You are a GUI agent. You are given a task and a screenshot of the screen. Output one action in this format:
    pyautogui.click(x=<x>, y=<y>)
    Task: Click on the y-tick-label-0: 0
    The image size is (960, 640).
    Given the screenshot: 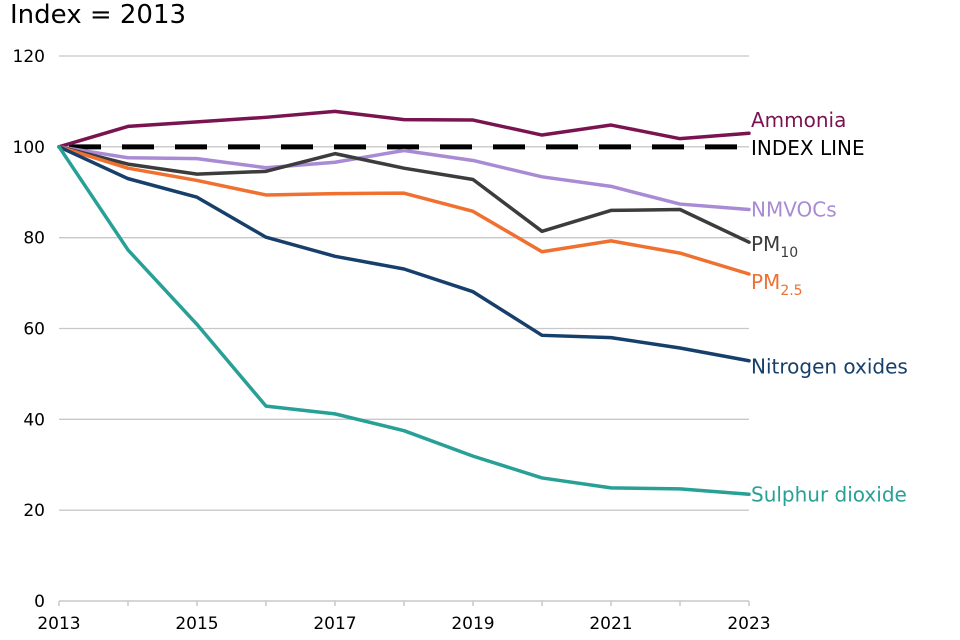 What is the action you would take?
    pyautogui.click(x=39, y=602)
    